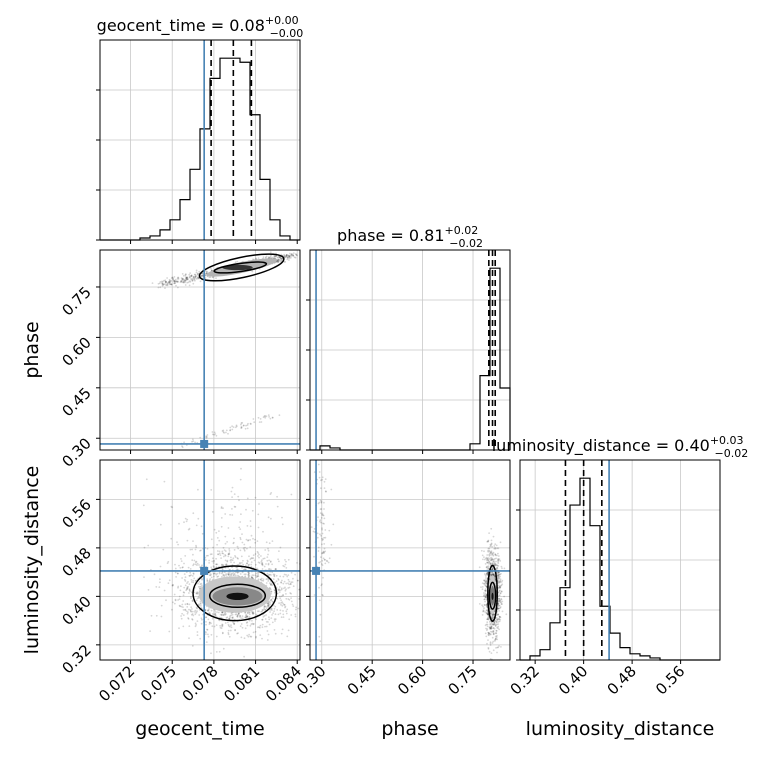 The width and height of the screenshot is (760, 760). What do you see at coordinates (311, 680) in the screenshot?
I see `x-tick-label-phase: 0.30` at bounding box center [311, 680].